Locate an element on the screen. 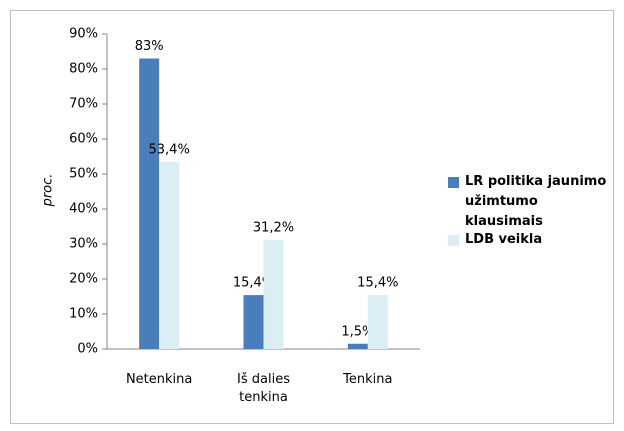  y-tick-label: 0% is located at coordinates (87, 349).